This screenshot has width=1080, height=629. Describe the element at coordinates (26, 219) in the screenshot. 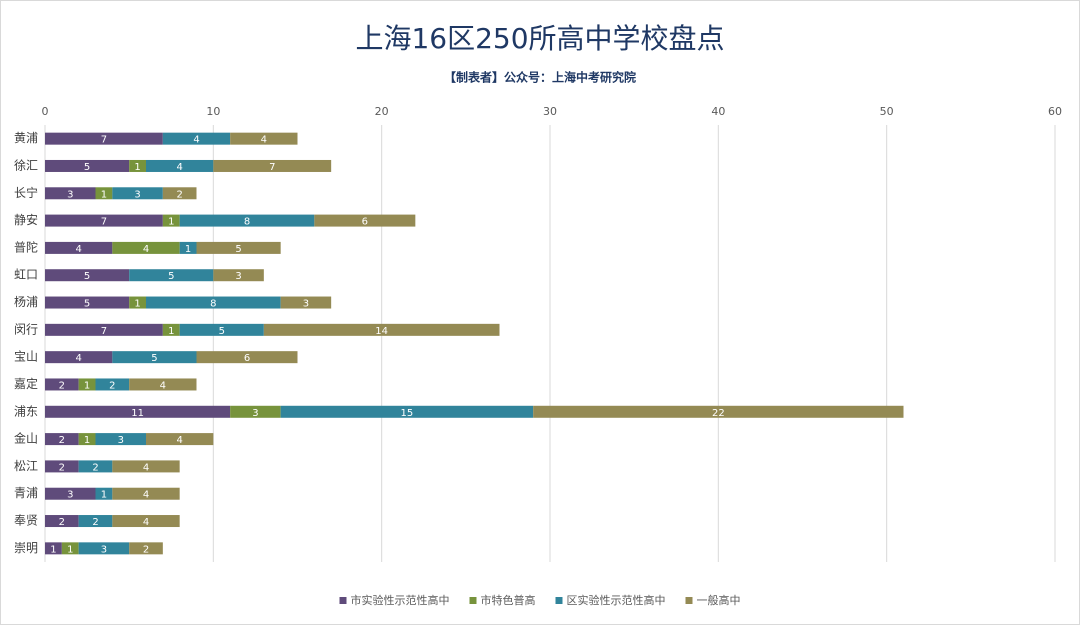

I see `y-tick-label: 静安` at that location.